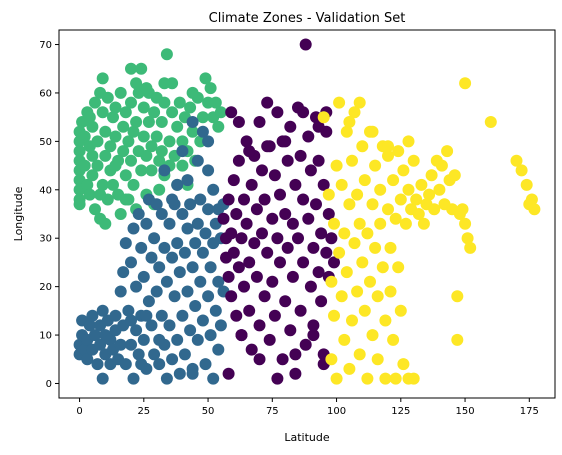 This screenshot has width=562, height=455. I want to click on y-tick-label: 0, so click(49, 384).